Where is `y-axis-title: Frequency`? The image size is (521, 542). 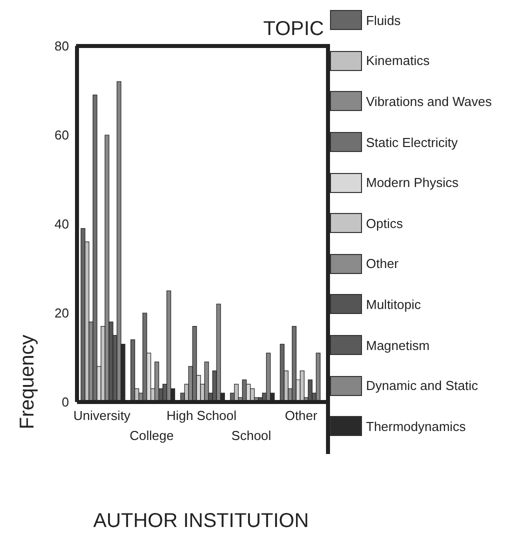
y-axis-title: Frequency is located at coordinates (28, 382).